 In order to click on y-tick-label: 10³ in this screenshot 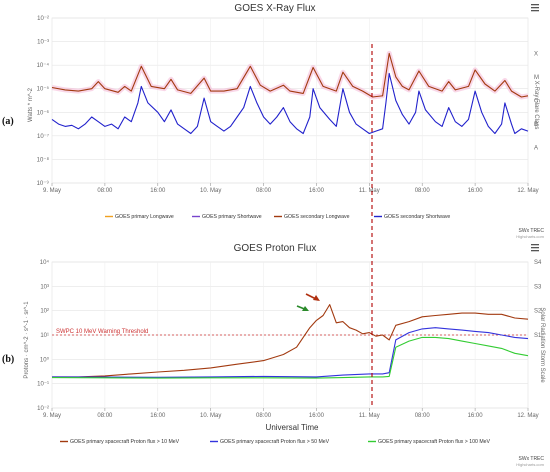, I will do `click(44, 287)`.